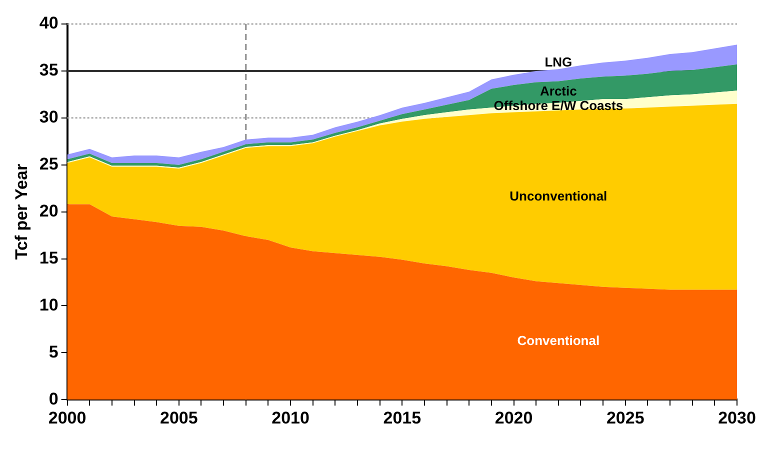 Image resolution: width=765 pixels, height=452 pixels. I want to click on x-tick-label: 2030, so click(737, 418).